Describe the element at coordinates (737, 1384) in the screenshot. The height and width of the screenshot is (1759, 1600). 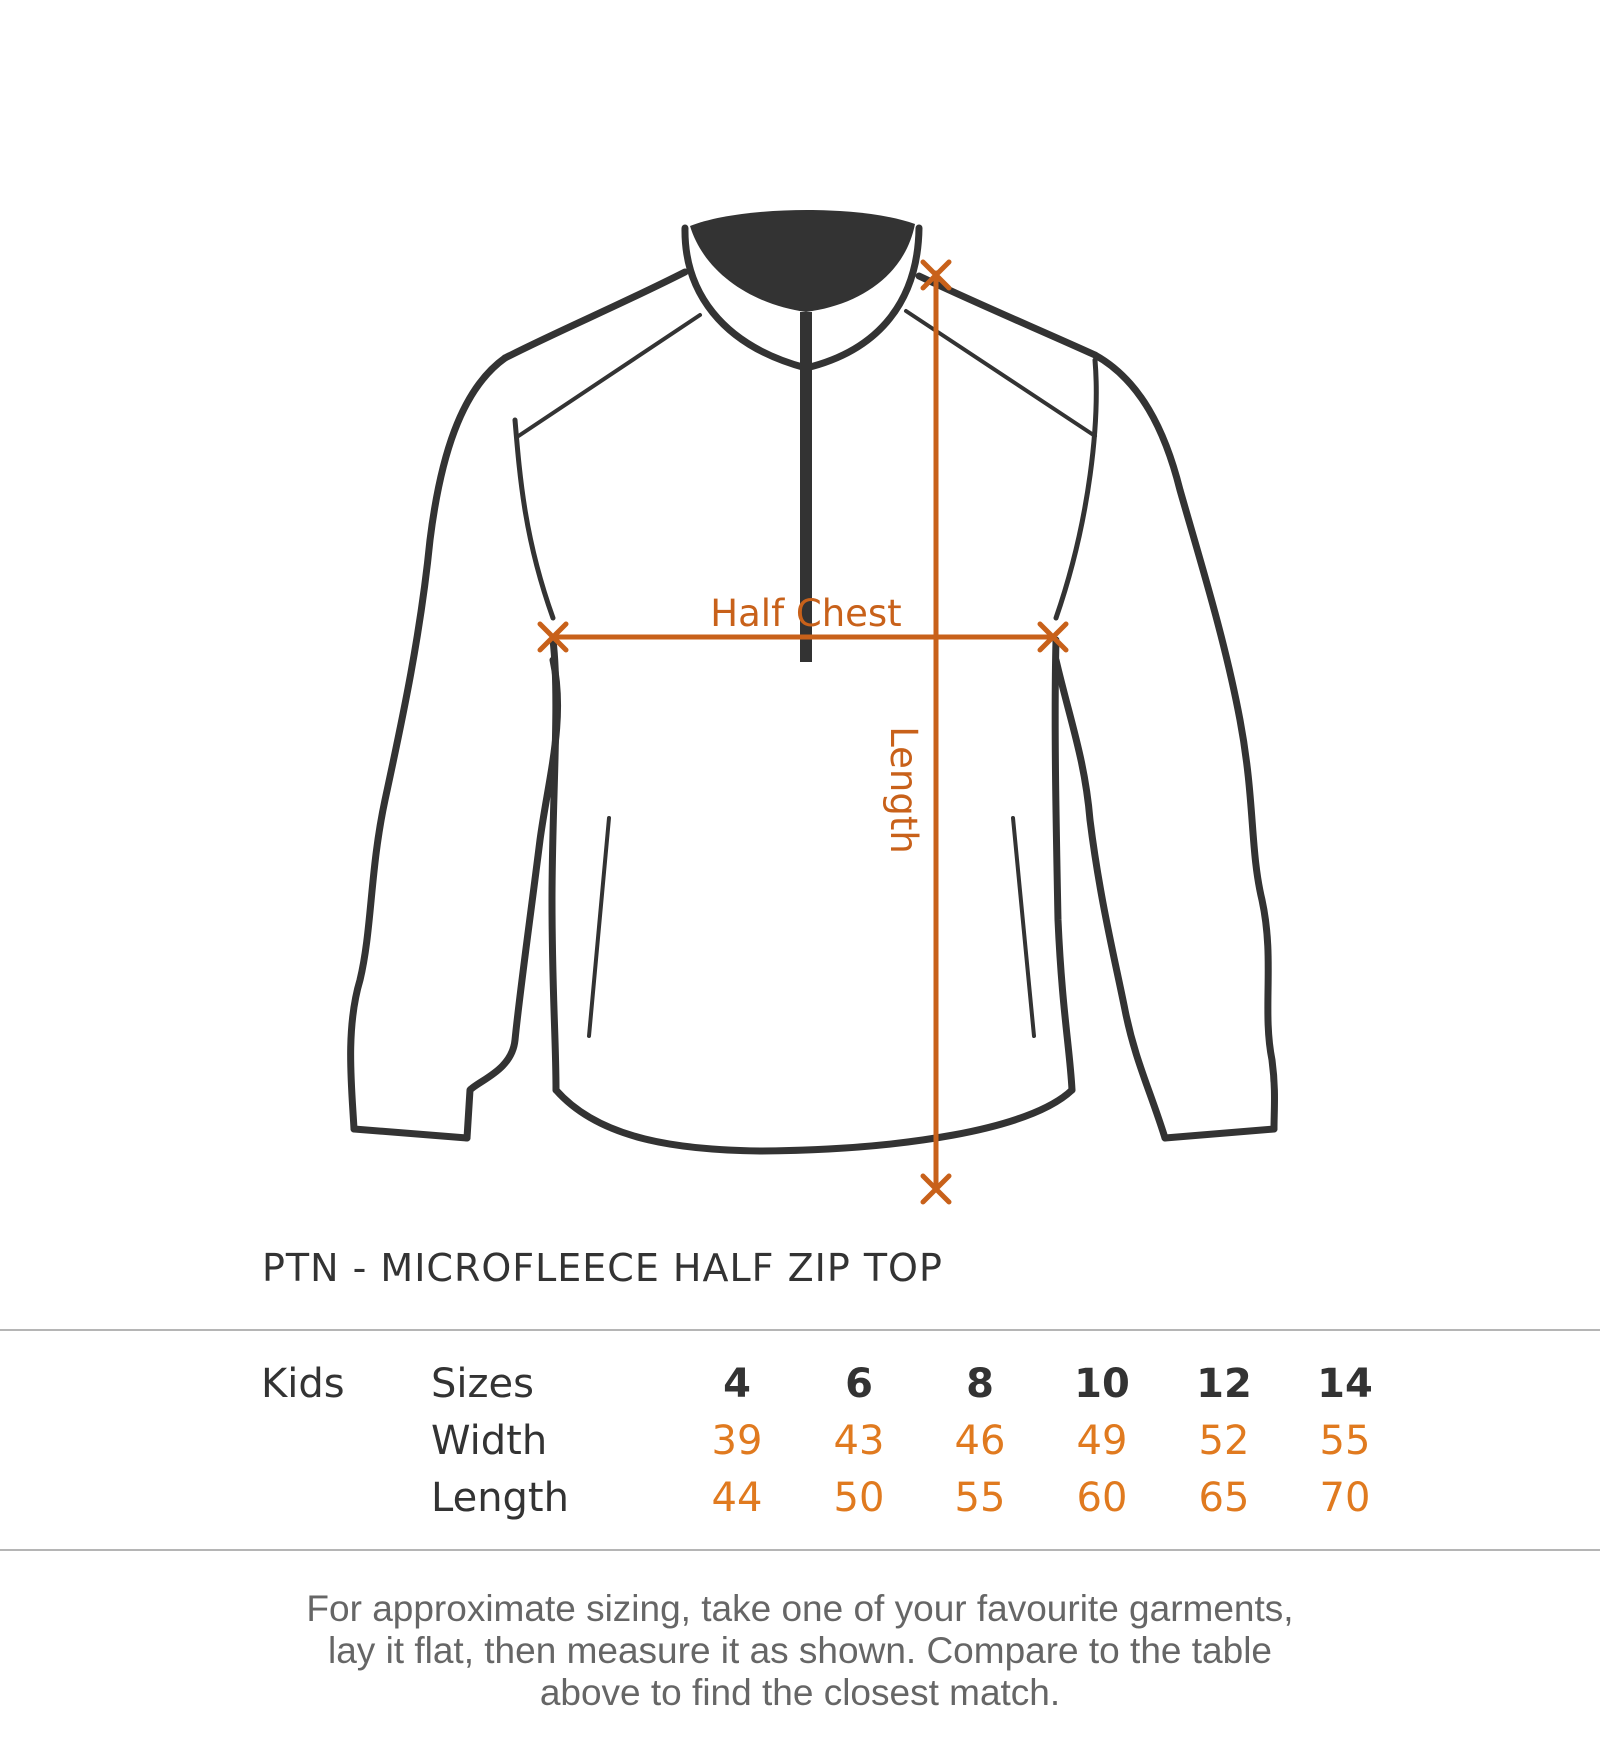
I see `sizes-cell: 4` at that location.